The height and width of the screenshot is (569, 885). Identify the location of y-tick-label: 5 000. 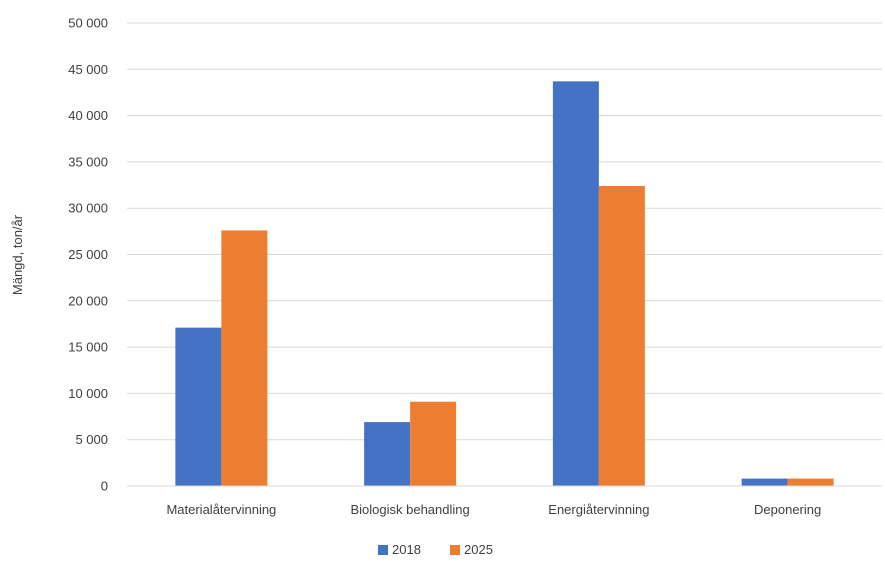
(91, 439).